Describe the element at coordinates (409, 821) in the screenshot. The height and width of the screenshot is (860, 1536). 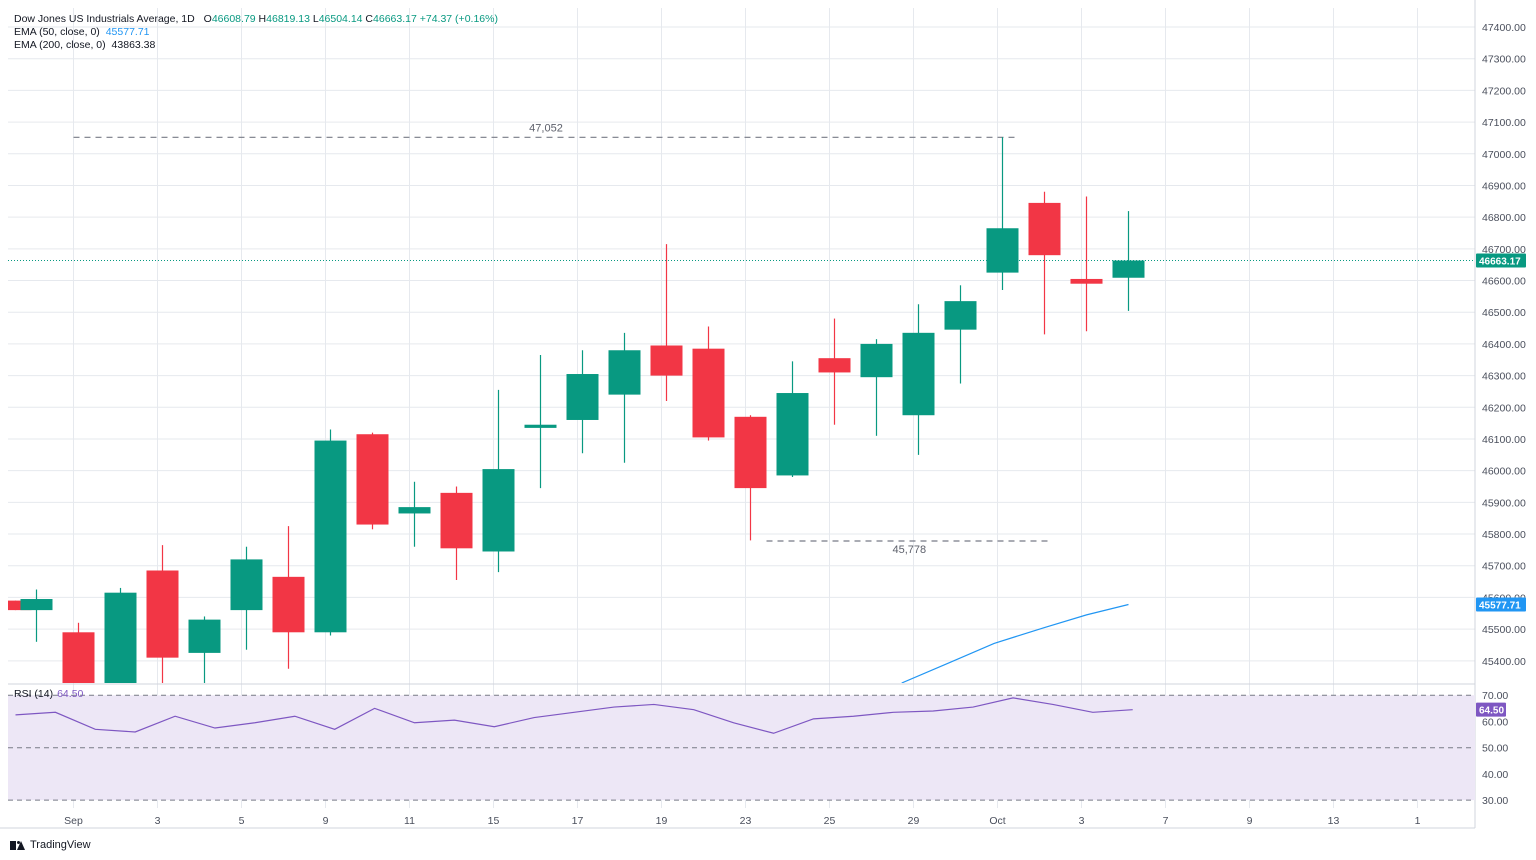
I see `time-axis-tick-label: 11` at that location.